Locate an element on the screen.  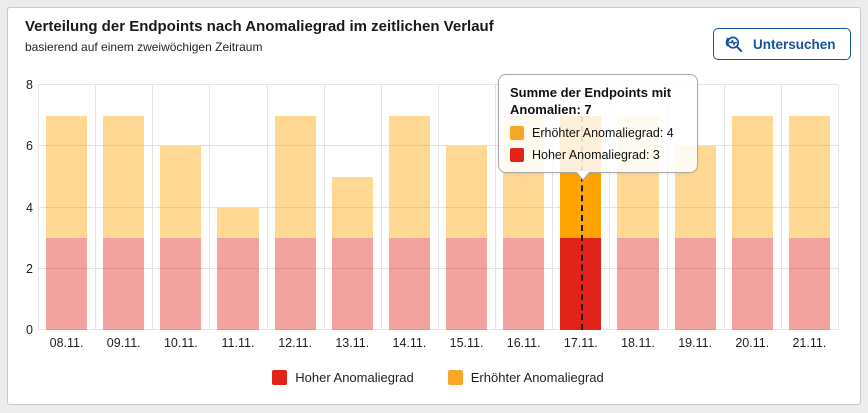
bar-segment-elevated-13.11. is located at coordinates (352, 207).